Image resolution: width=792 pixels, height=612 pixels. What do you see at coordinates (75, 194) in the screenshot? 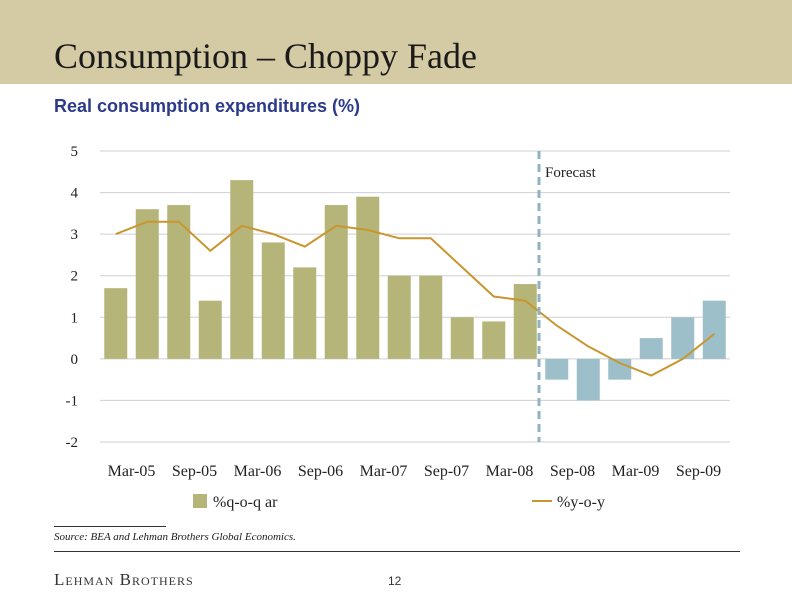
I see `y-tick-label: 4` at bounding box center [75, 194].